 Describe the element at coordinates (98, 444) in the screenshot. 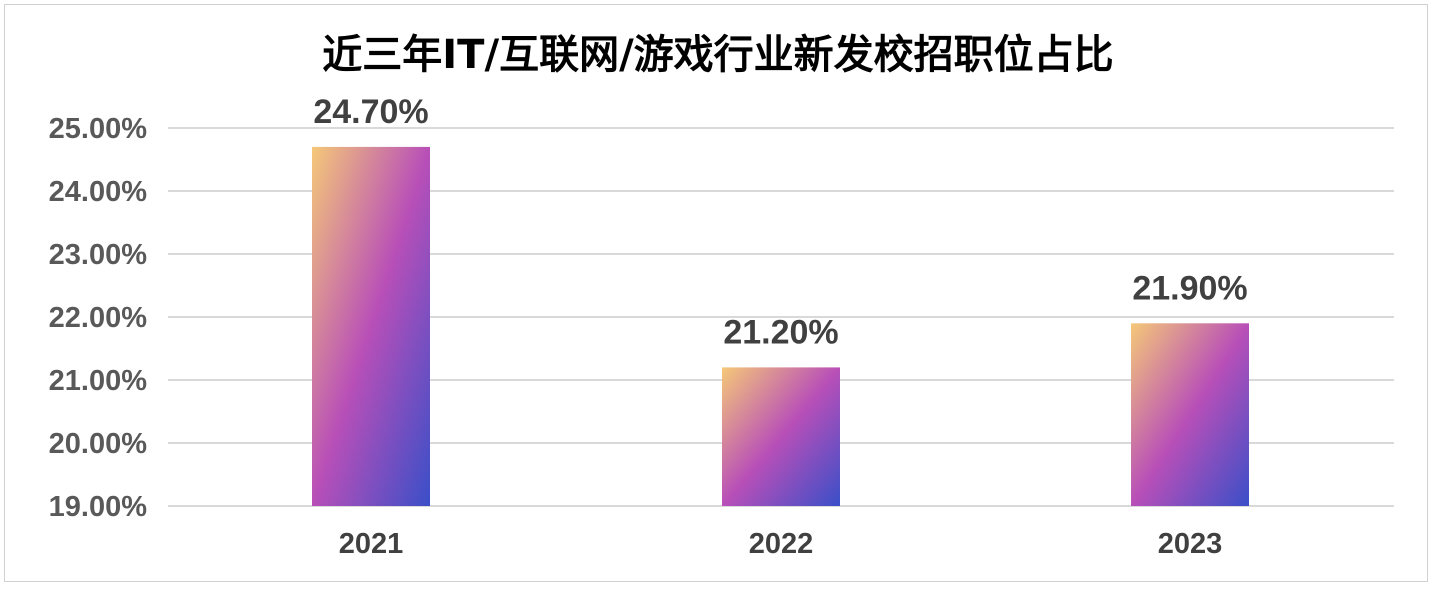

I see `y-tick-label: 20.00%` at that location.